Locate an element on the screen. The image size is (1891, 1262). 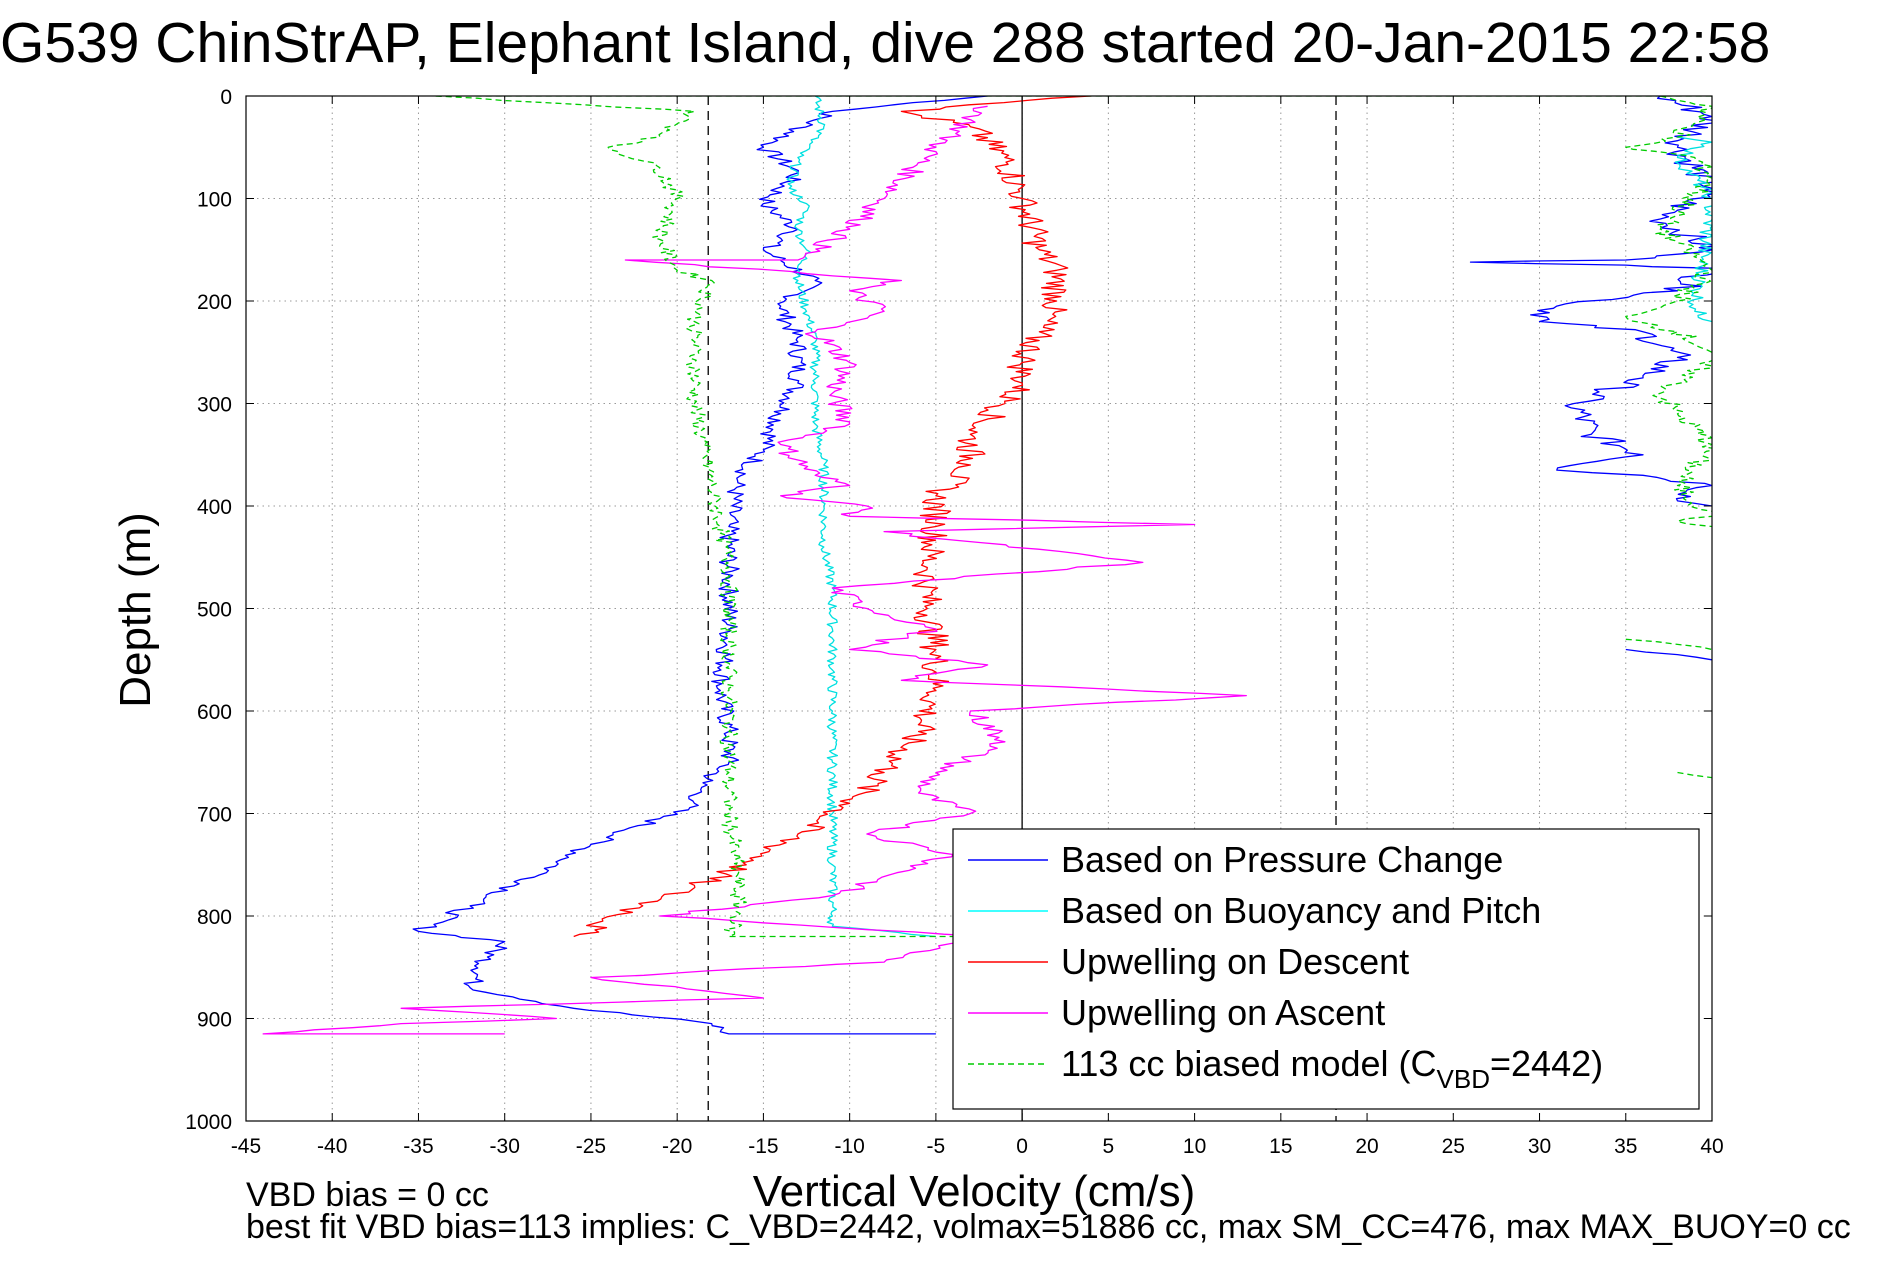
y-tick-label: 700 is located at coordinates (214, 815).